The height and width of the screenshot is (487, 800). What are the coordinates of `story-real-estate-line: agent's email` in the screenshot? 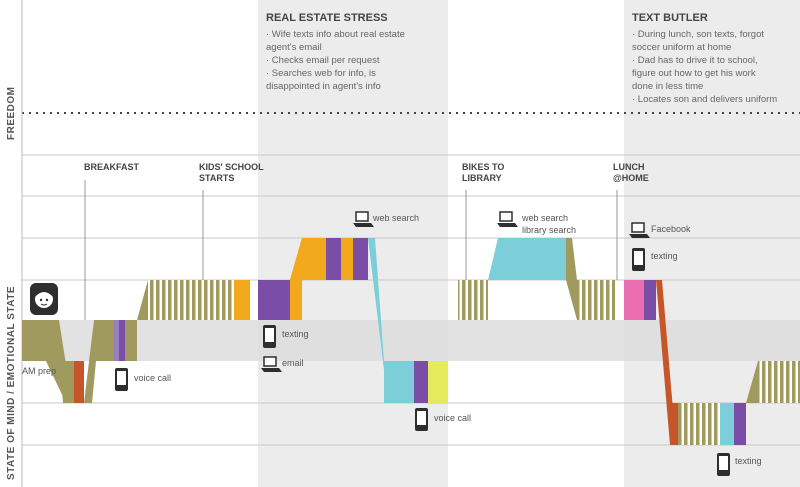 It's located at (294, 47).